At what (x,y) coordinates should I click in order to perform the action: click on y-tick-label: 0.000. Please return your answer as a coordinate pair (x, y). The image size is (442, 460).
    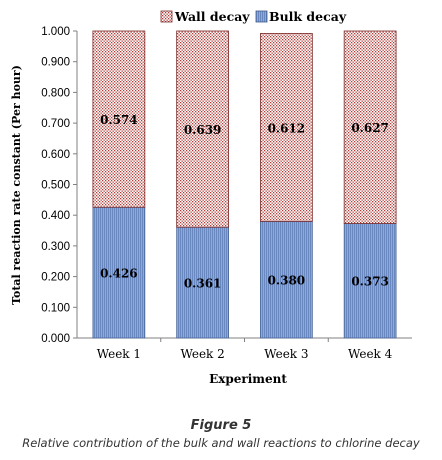
    Looking at the image, I should click on (55, 339).